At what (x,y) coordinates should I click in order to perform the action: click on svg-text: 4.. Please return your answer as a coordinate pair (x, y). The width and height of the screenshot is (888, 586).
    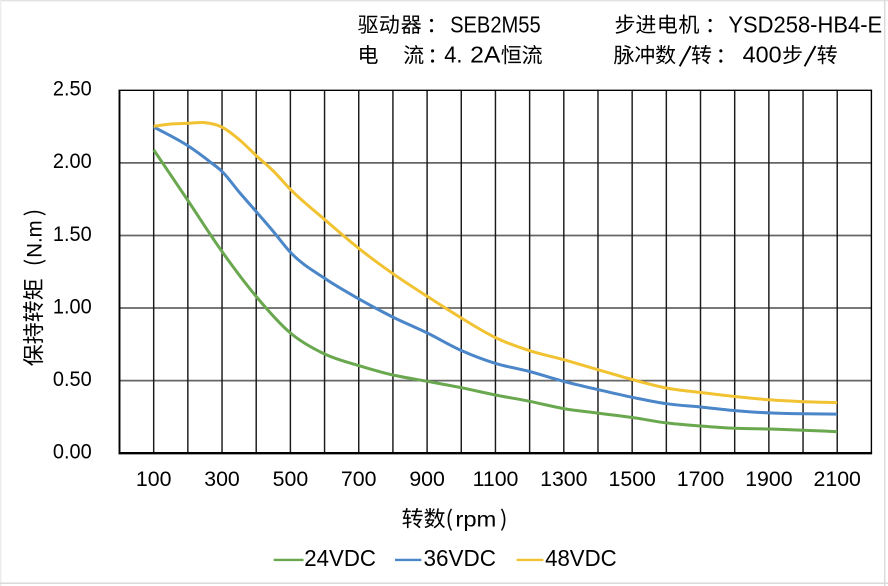
    Looking at the image, I should click on (453, 55).